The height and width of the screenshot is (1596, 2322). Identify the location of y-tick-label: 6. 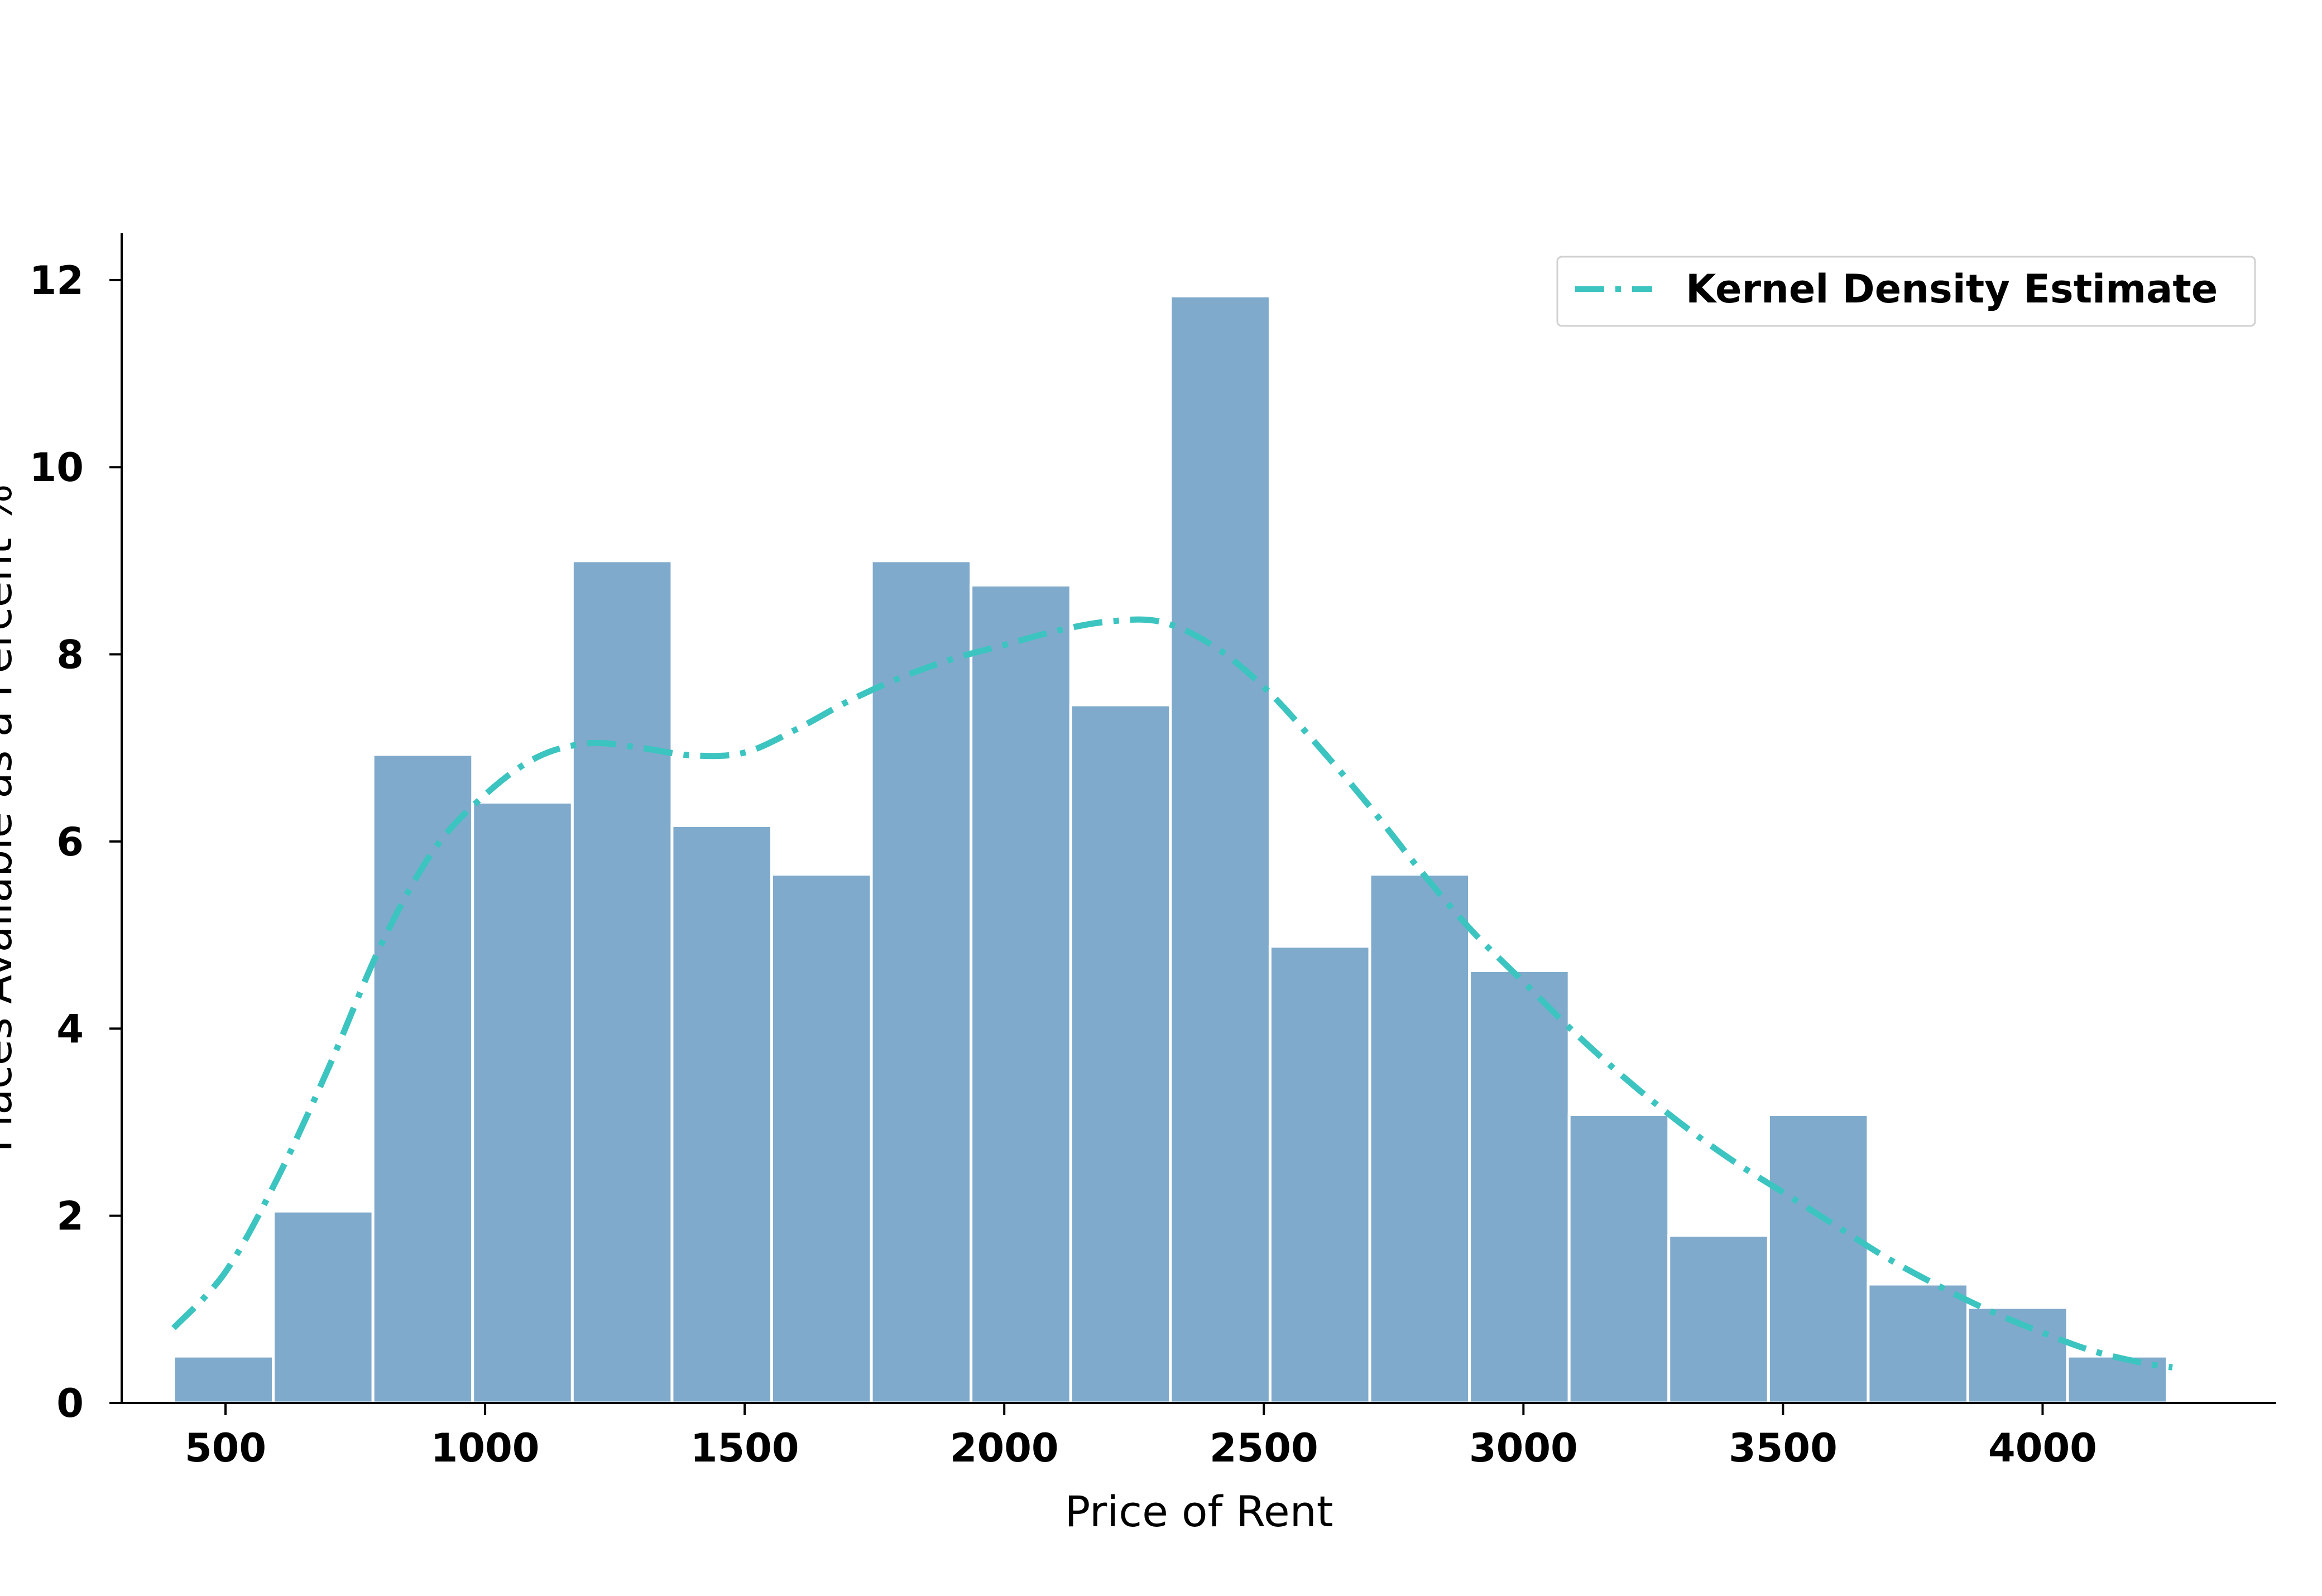
(70, 842).